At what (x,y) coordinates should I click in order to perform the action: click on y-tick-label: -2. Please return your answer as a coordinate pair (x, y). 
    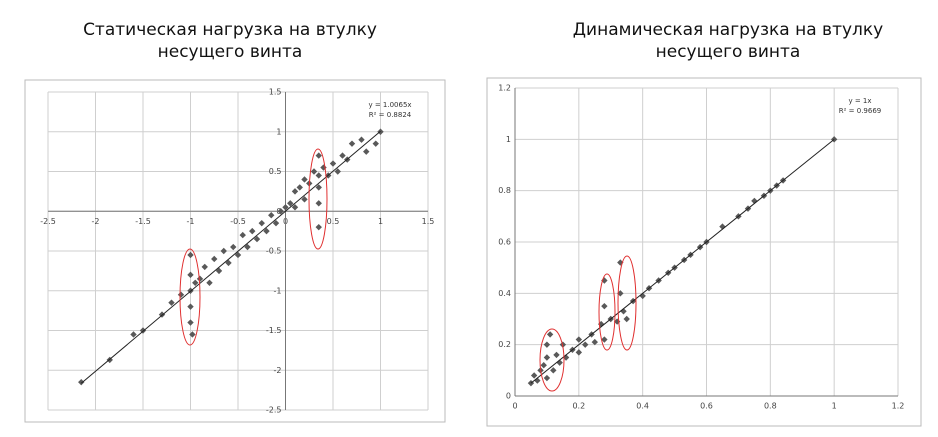
    Looking at the image, I should click on (278, 370).